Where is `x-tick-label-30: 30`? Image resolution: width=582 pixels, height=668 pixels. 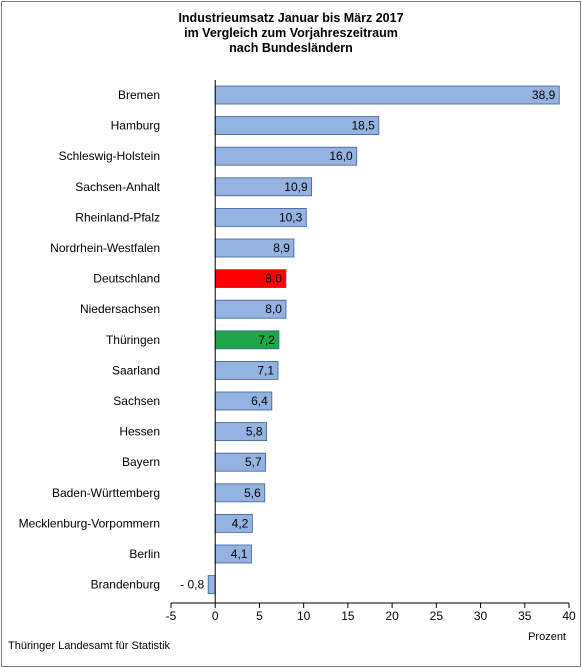 x-tick-label-30: 30 is located at coordinates (481, 616).